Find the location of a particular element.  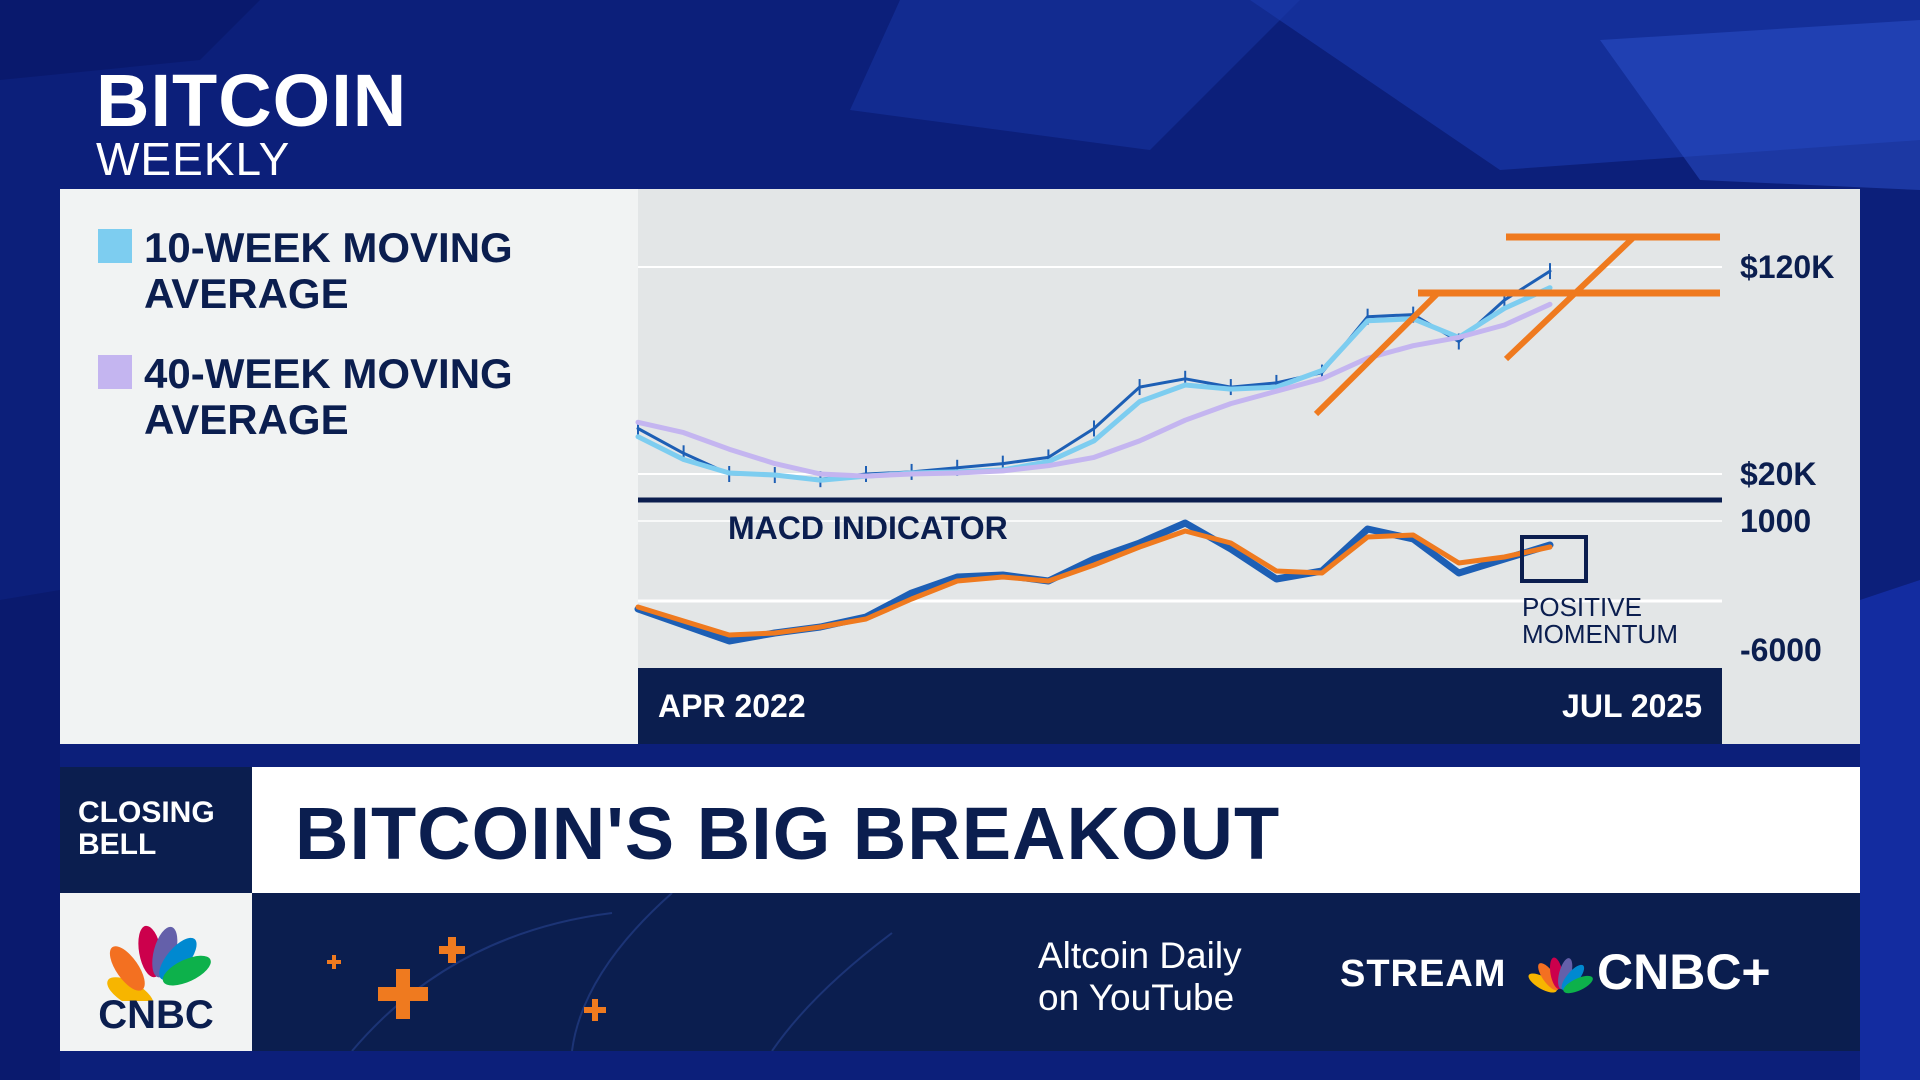

legend-item-40-week: 40-WEEK MOVING AVERAGE is located at coordinates (356, 397).